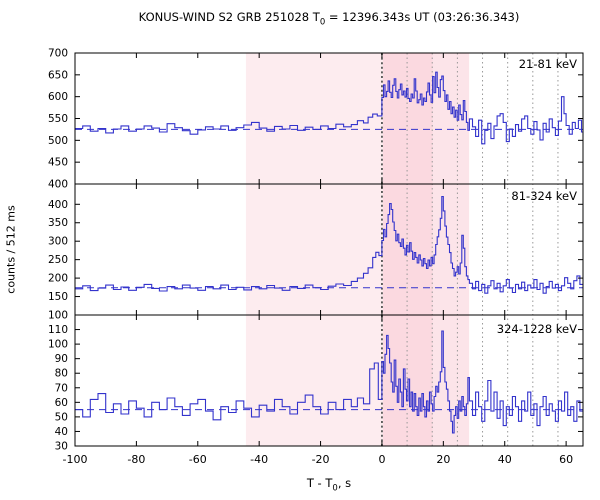 The width and height of the screenshot is (600, 500). Describe the element at coordinates (422, 17) in the screenshot. I see `chart-title-suffix: = 12396.343s UT (03:26:36.343)` at that location.